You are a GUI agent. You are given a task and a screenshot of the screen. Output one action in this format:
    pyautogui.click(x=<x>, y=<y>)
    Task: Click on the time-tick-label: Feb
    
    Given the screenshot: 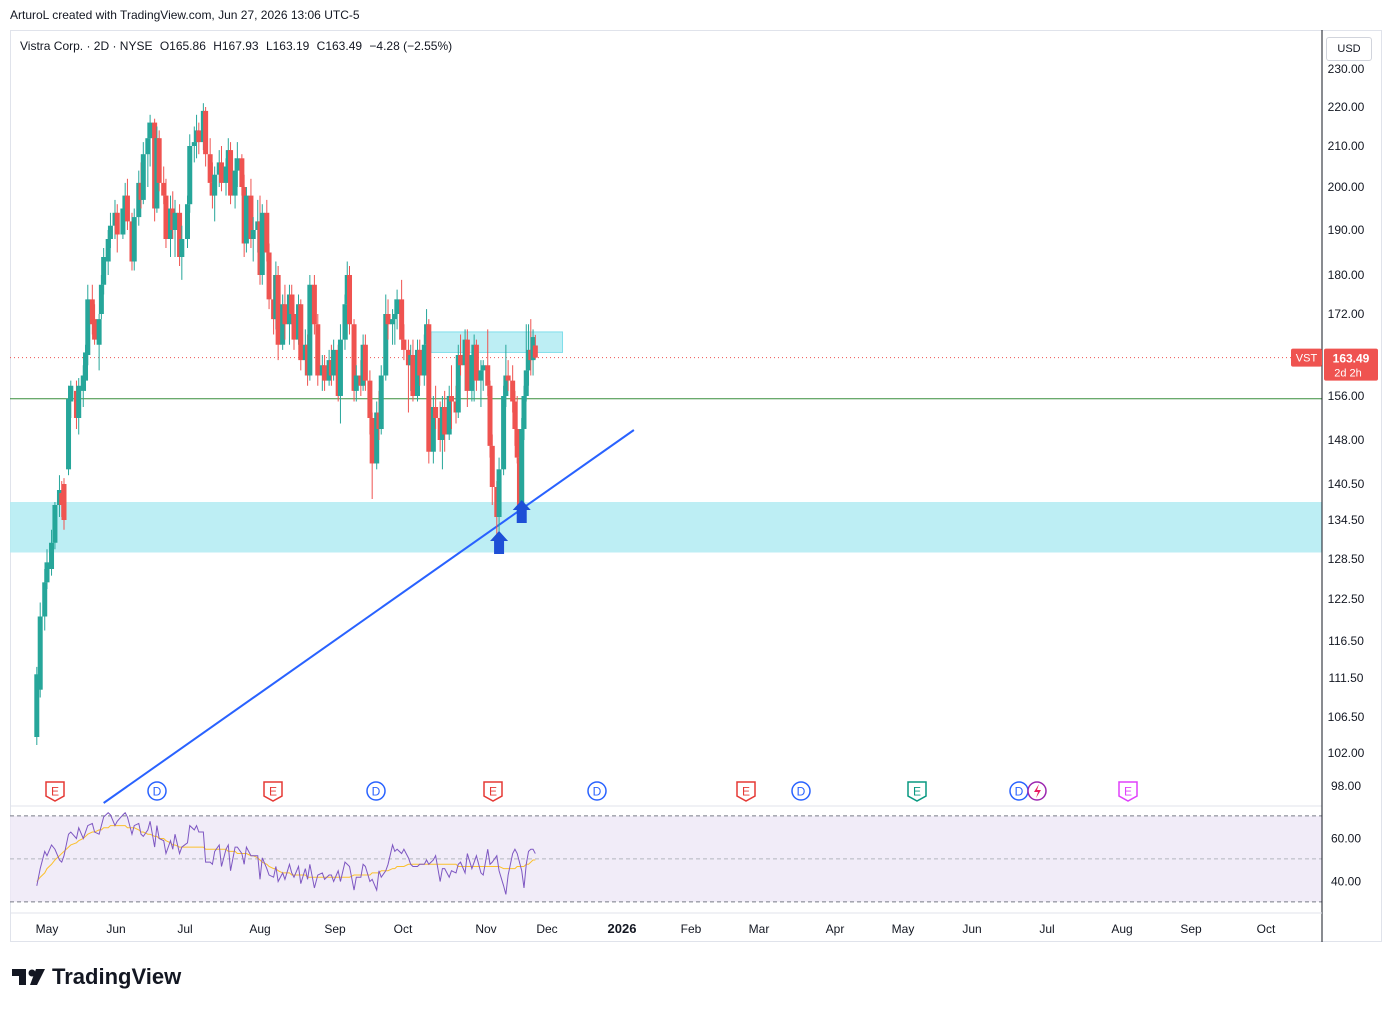 What is the action you would take?
    pyautogui.click(x=691, y=929)
    